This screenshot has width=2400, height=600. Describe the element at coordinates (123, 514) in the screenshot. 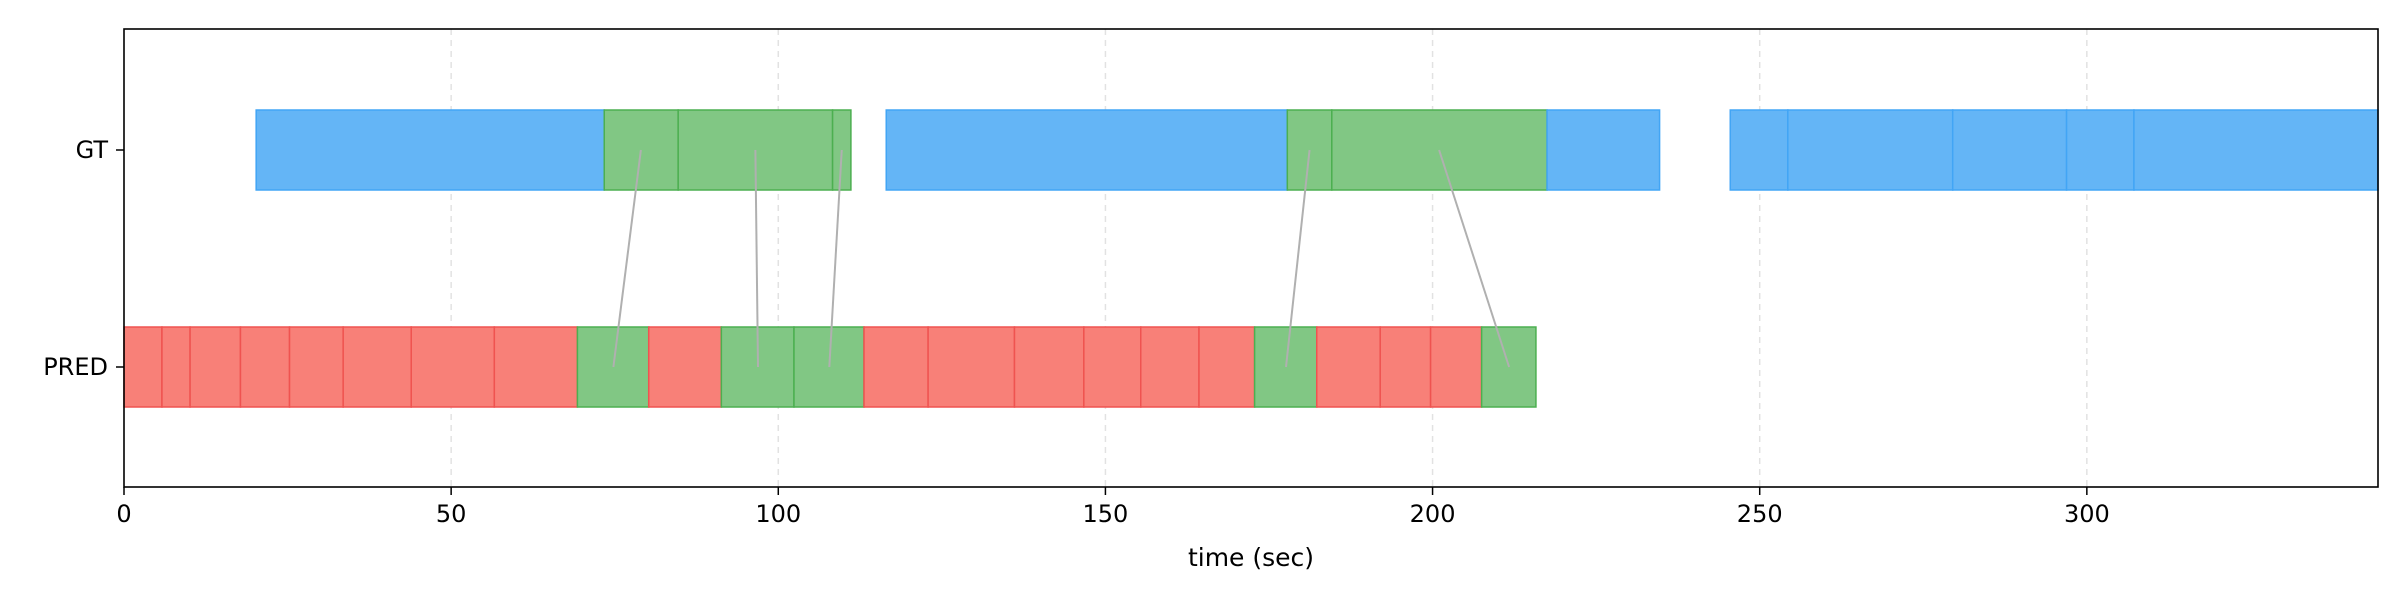

I see `x-tick-label-0: 0` at that location.